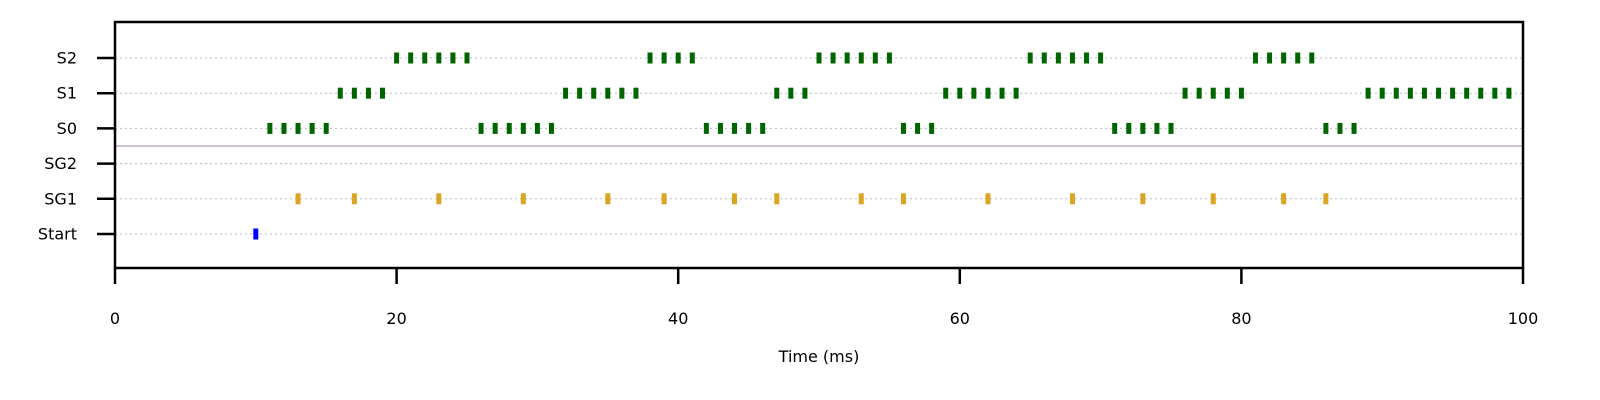 The image size is (1600, 400). Describe the element at coordinates (60, 163) in the screenshot. I see `y-tick-label-sg2: SG2` at that location.